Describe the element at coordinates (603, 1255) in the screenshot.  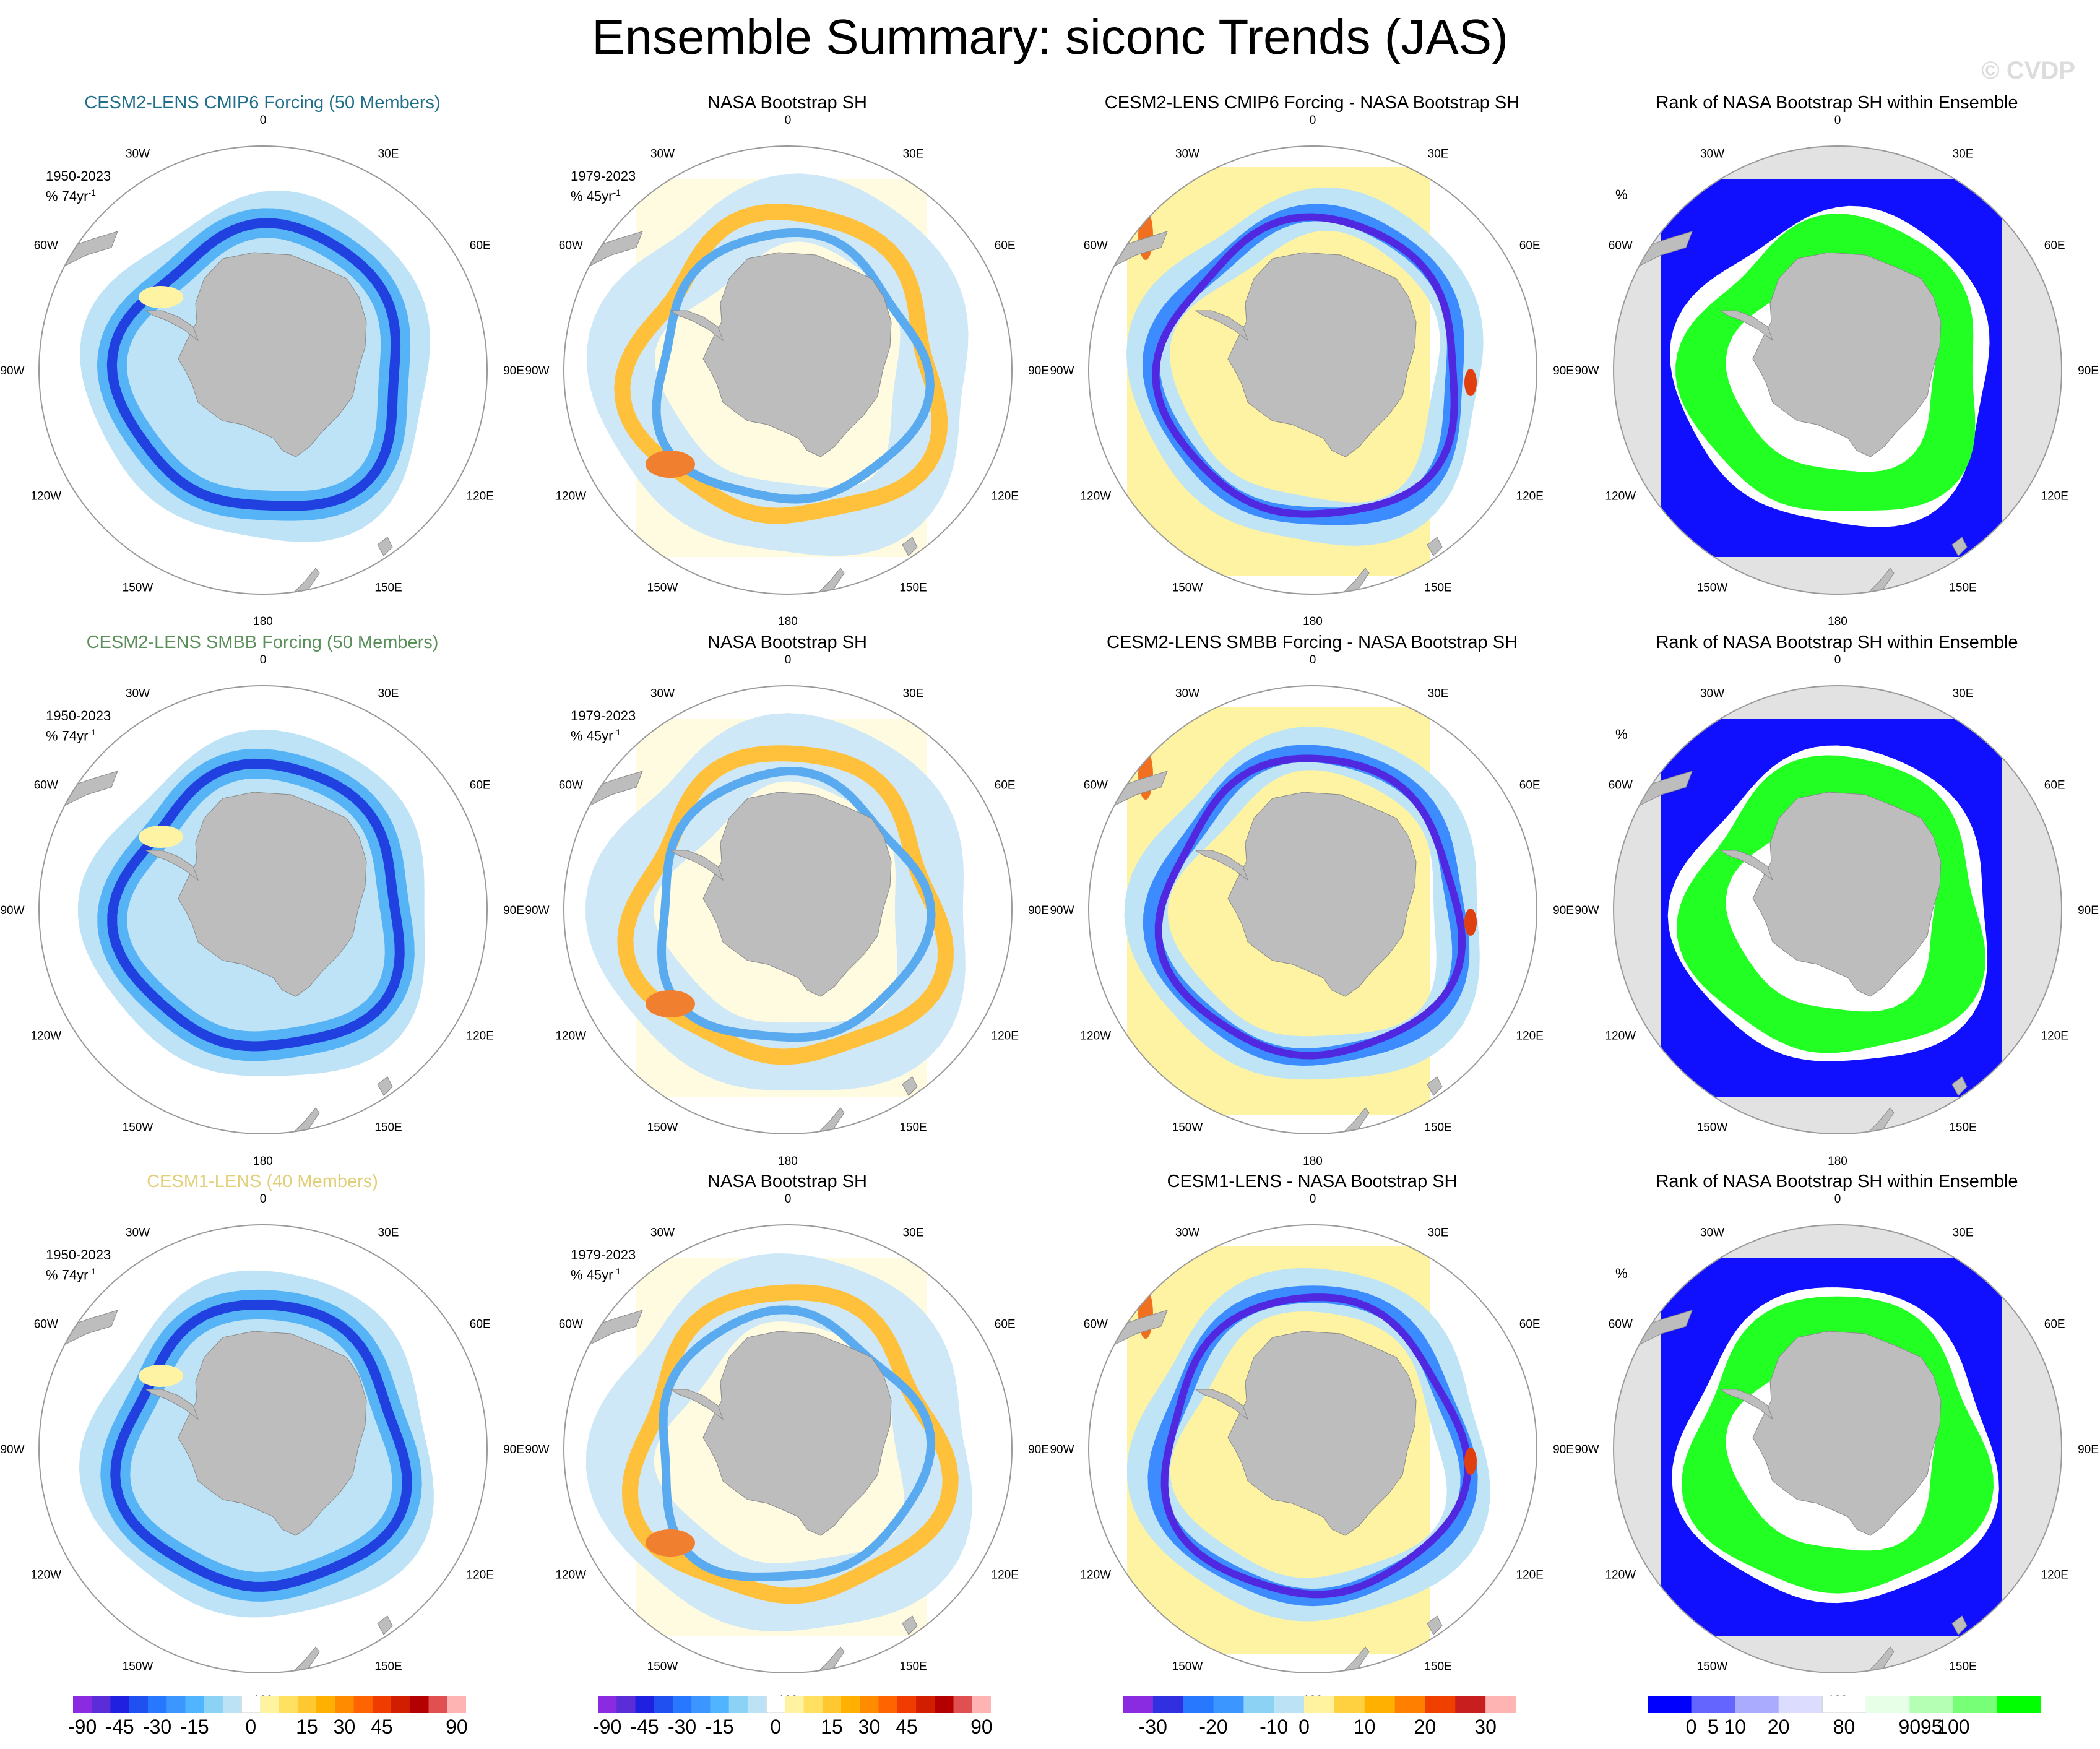
I see `period-range: 1979-2023` at that location.